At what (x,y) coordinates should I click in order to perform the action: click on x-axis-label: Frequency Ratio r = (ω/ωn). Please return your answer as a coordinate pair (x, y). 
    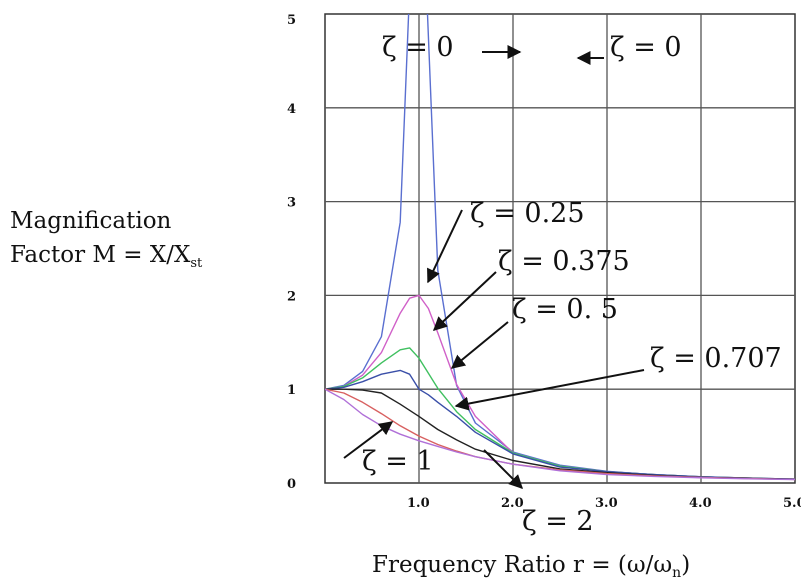
    Looking at the image, I should click on (531, 566).